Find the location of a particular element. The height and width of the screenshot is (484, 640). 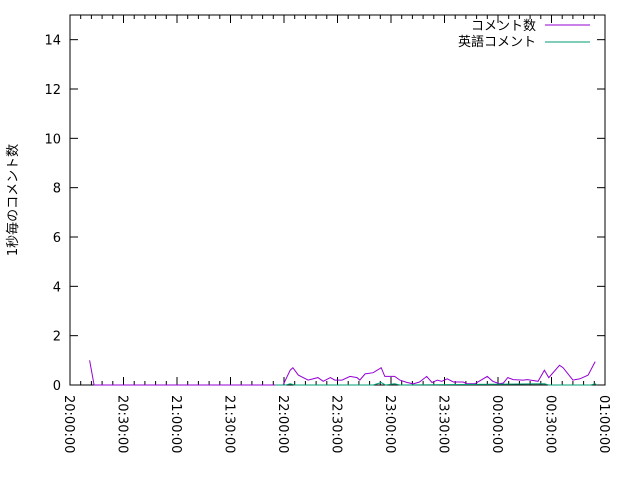

y-tick-label: 10 is located at coordinates (52, 139).